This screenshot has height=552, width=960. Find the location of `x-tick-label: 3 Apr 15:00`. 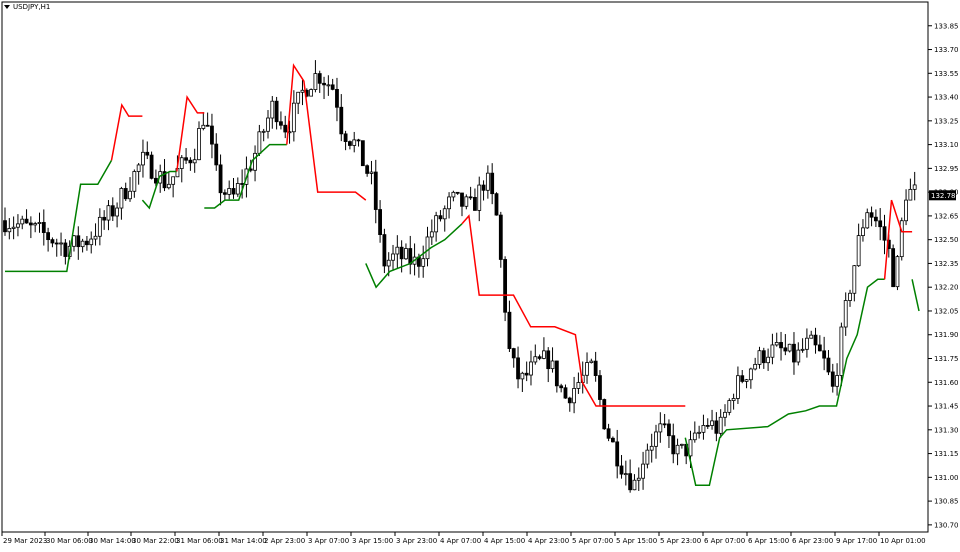

x-tick-label: 3 Apr 15:00 is located at coordinates (372, 541).